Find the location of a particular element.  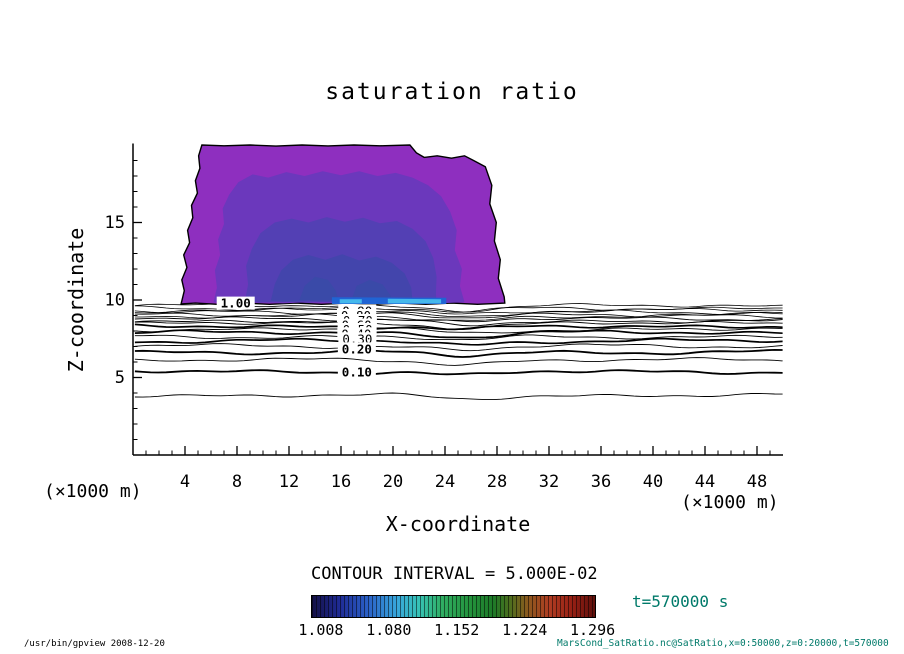

x-tick-label: 16 is located at coordinates (341, 482).